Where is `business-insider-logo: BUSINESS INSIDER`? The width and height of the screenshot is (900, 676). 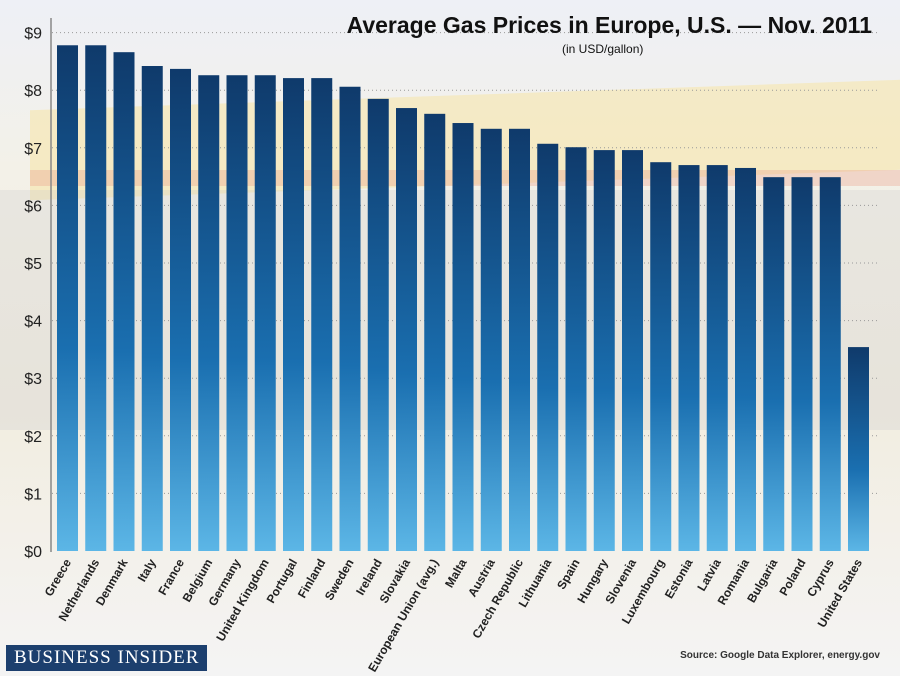
business-insider-logo: BUSINESS INSIDER is located at coordinates (107, 658).